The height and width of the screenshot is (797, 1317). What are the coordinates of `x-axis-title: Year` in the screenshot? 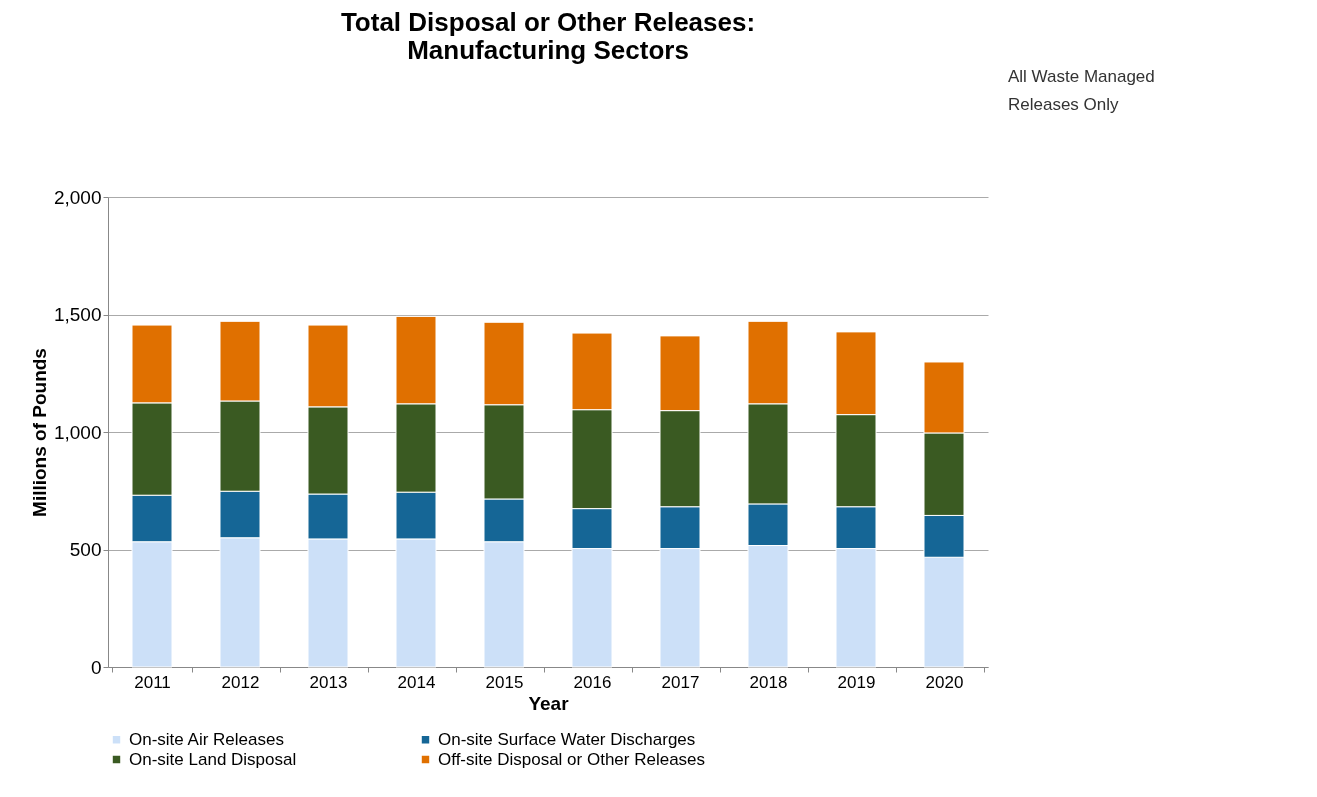 It's located at (549, 703).